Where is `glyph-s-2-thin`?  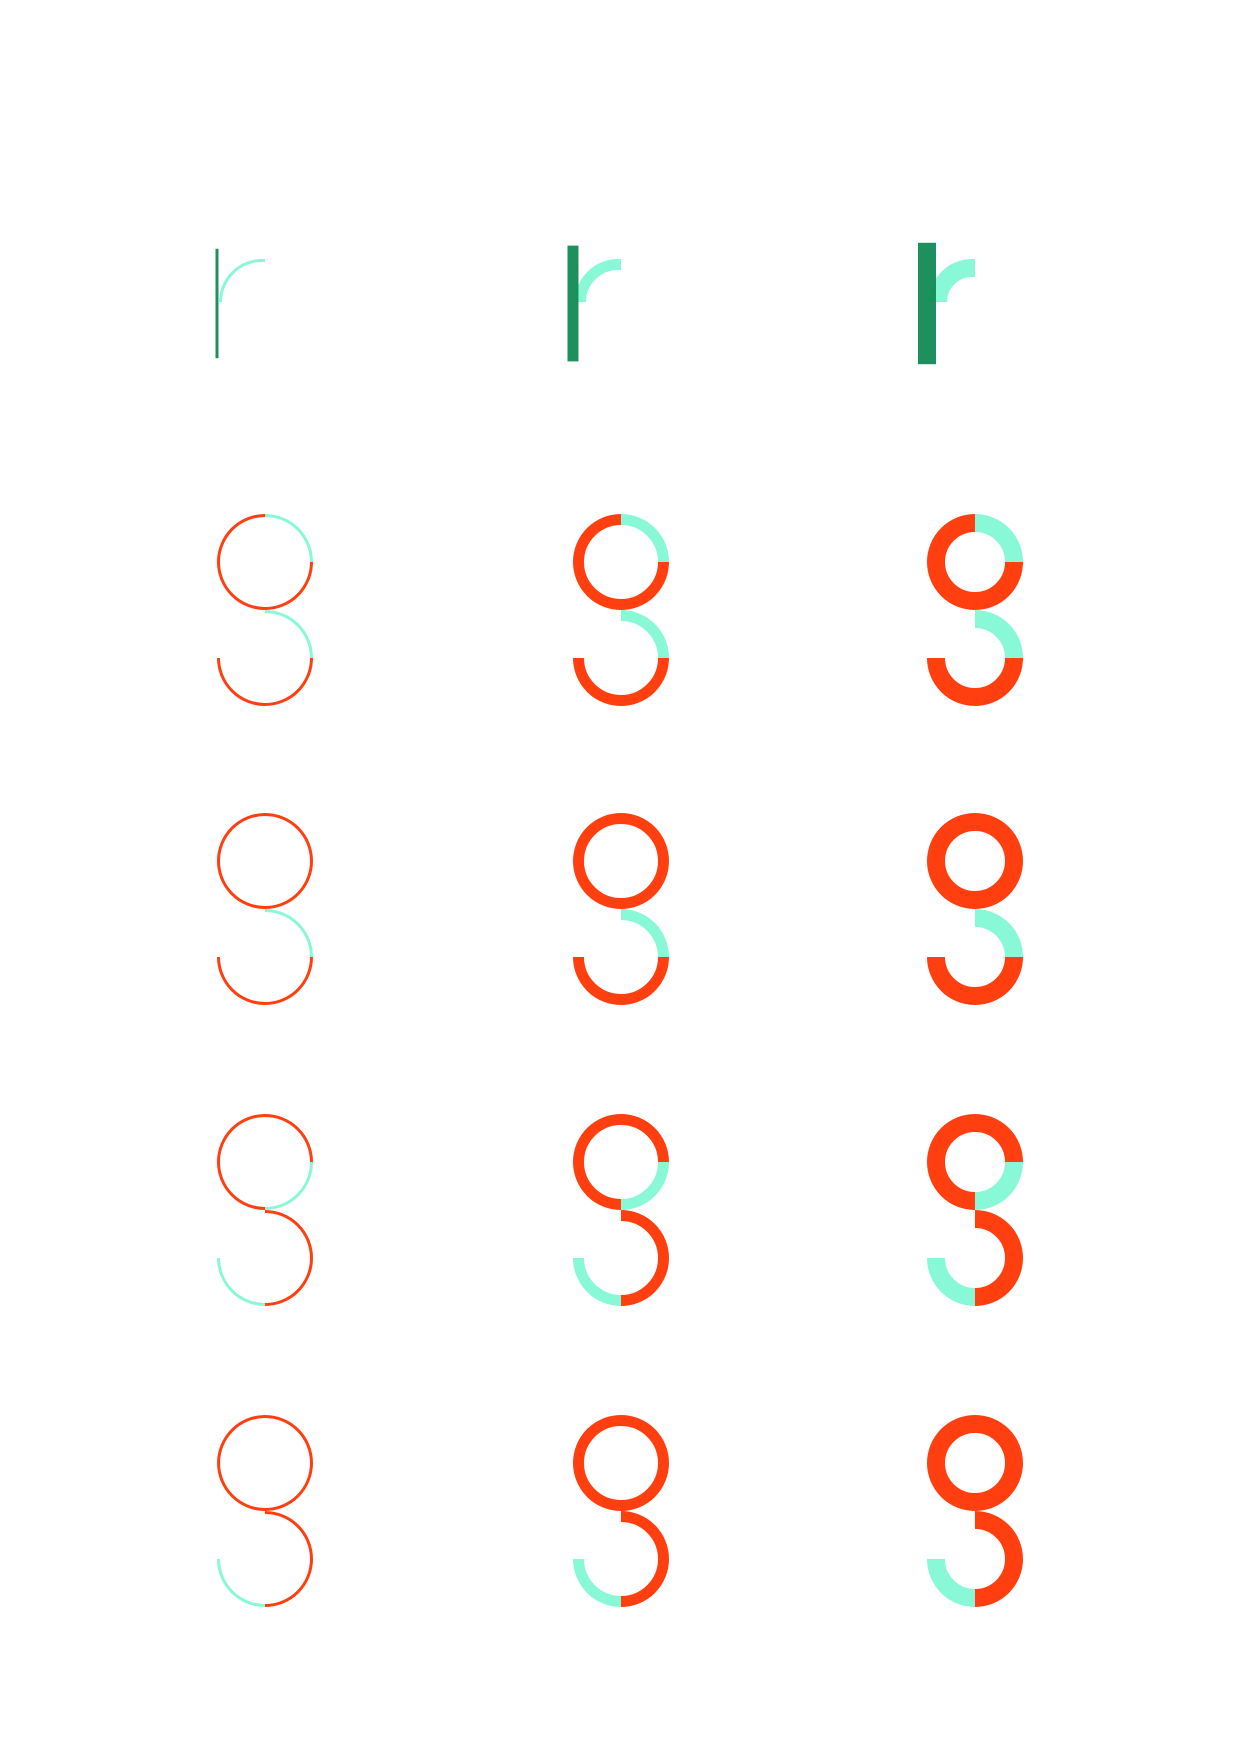 glyph-s-2-thin is located at coordinates (265, 909).